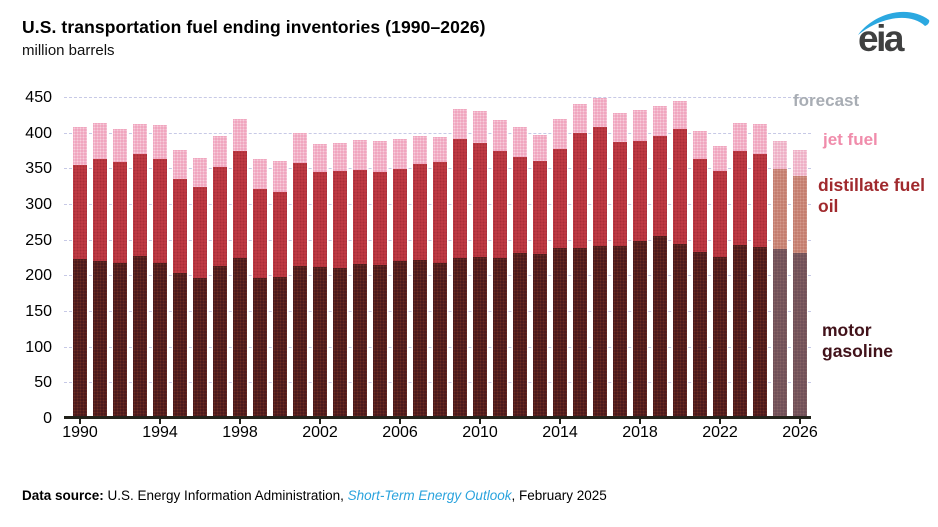 This screenshot has height=527, width=938. Describe the element at coordinates (43, 383) in the screenshot. I see `y-axis-label-50: 50` at that location.